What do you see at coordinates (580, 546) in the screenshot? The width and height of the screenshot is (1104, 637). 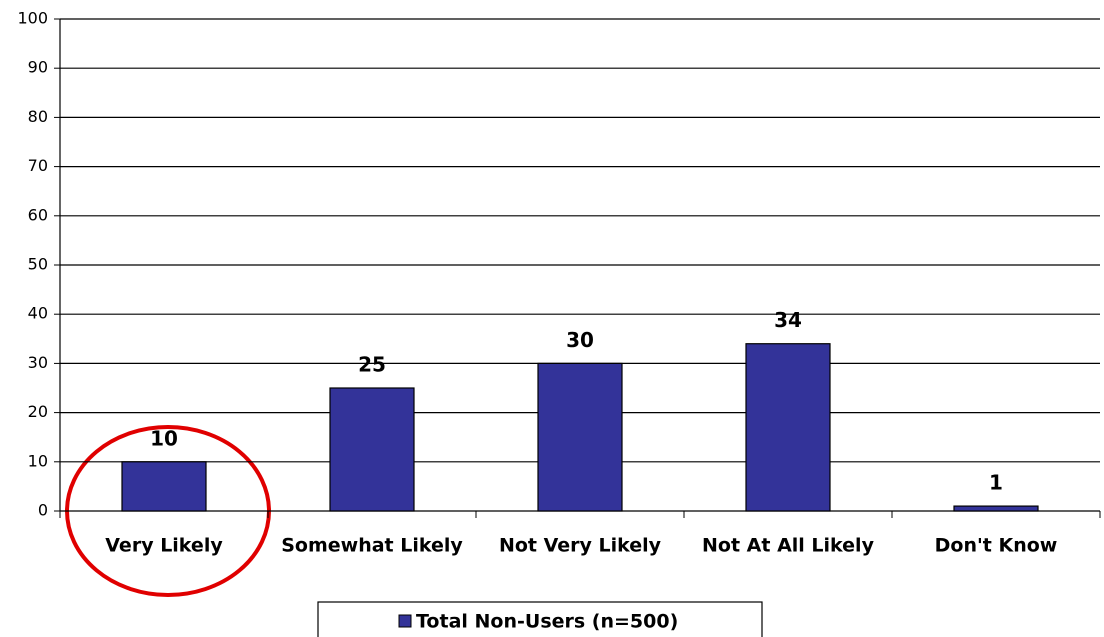 I see `x-tick-label: Not Very Likely` at bounding box center [580, 546].